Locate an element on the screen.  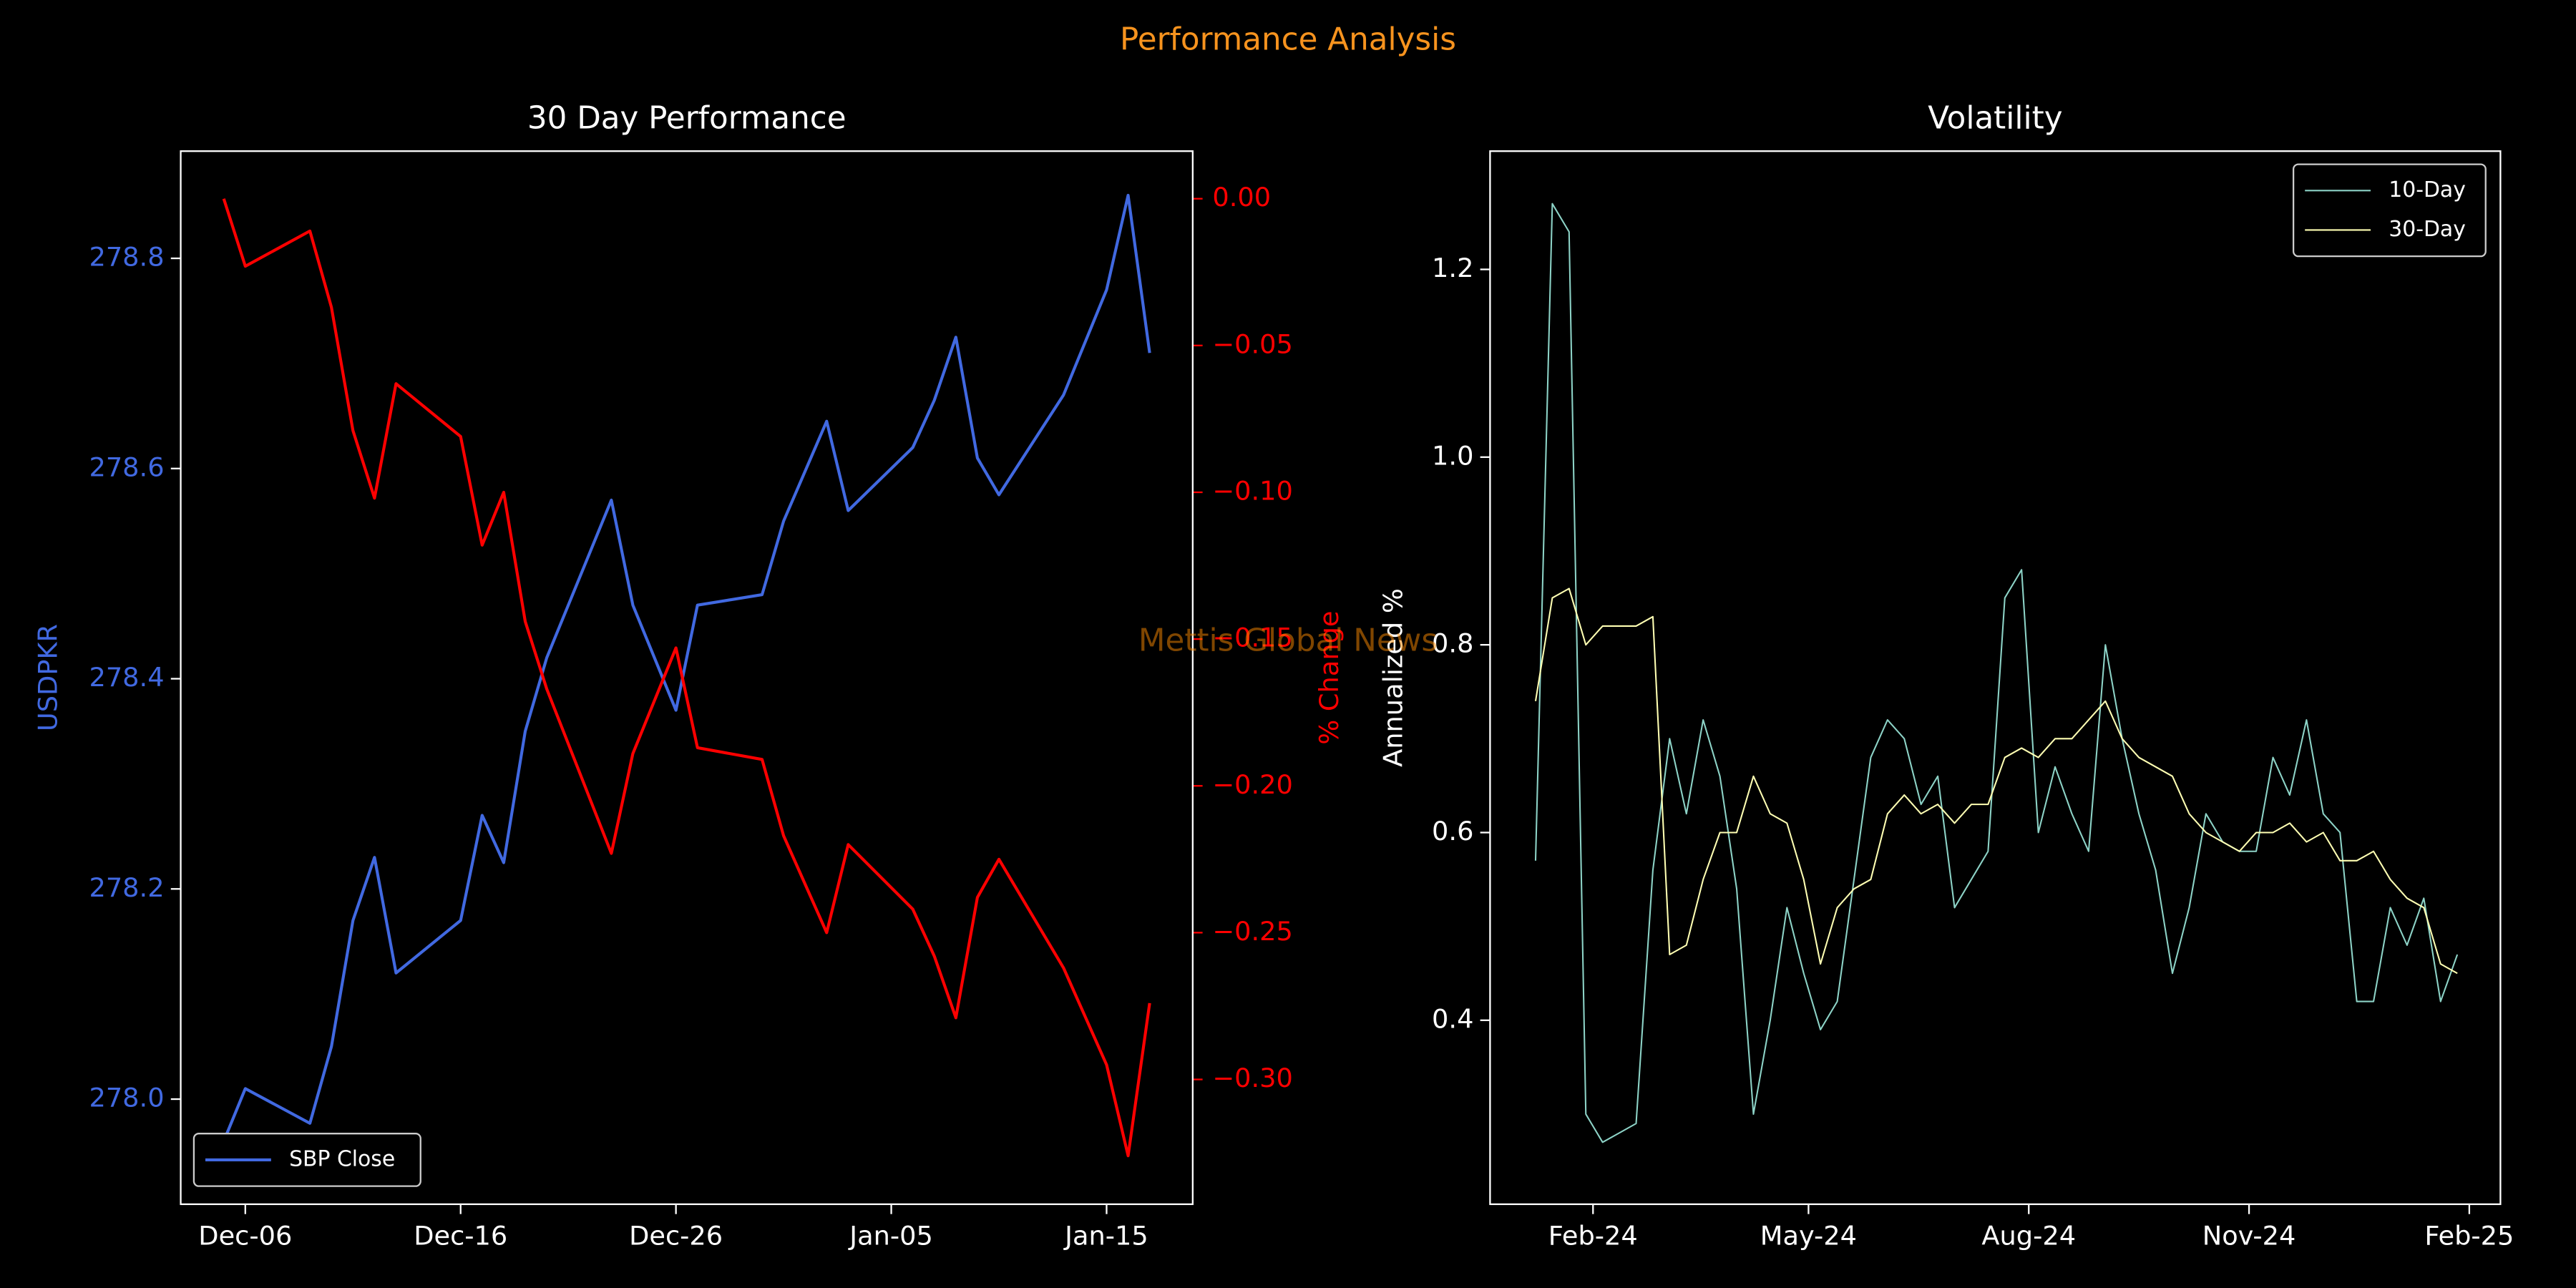
y2-tick-label: −0.10 is located at coordinates (1252, 490).